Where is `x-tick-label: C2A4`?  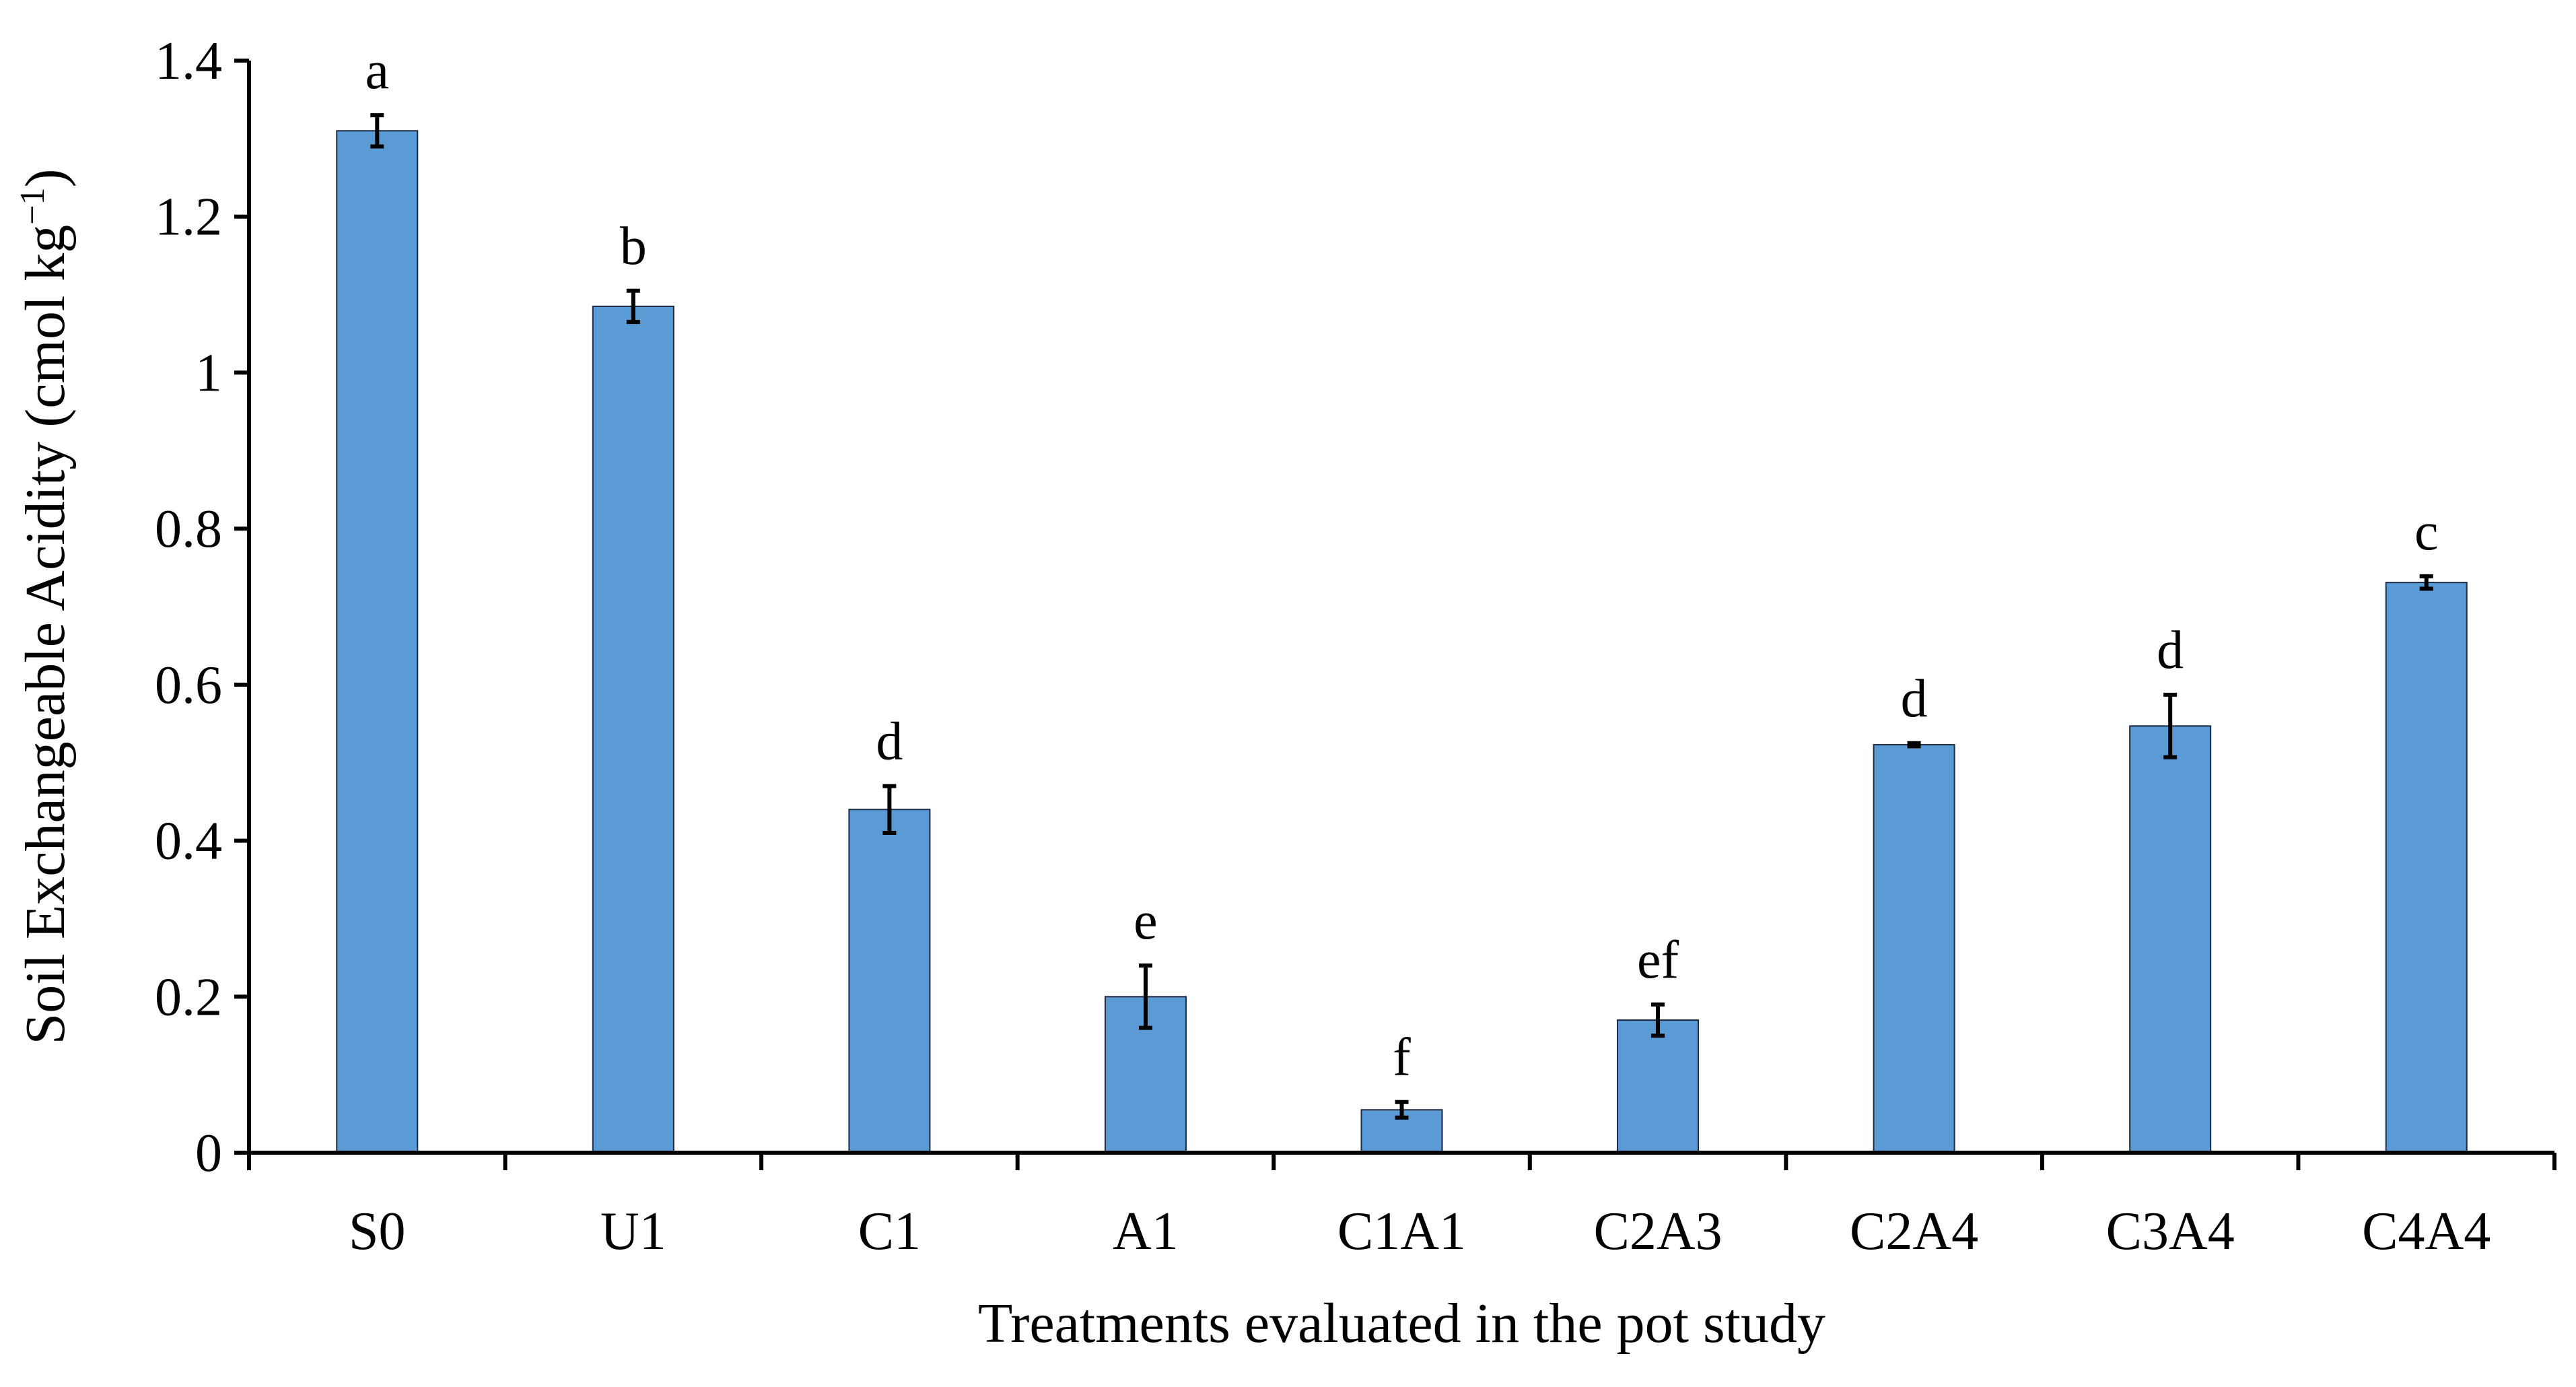 x-tick-label: C2A4 is located at coordinates (1914, 1231).